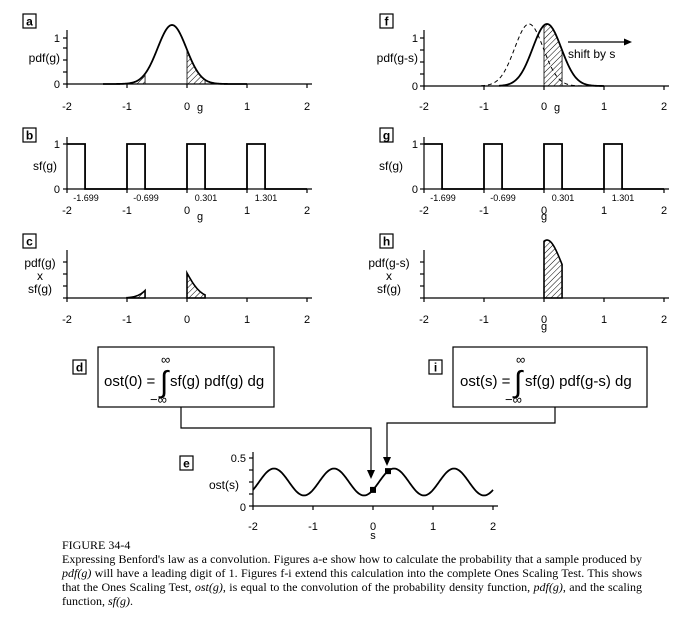 This screenshot has width=697, height=633. Describe the element at coordinates (146, 198) in the screenshot. I see `panel-b-edge-label-2: -0.699` at that location.